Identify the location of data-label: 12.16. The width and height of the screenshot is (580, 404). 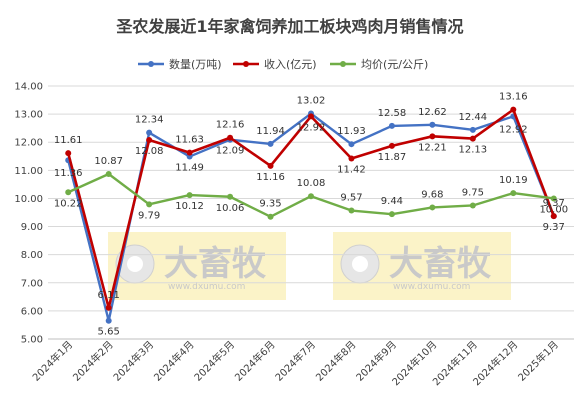
(230, 125).